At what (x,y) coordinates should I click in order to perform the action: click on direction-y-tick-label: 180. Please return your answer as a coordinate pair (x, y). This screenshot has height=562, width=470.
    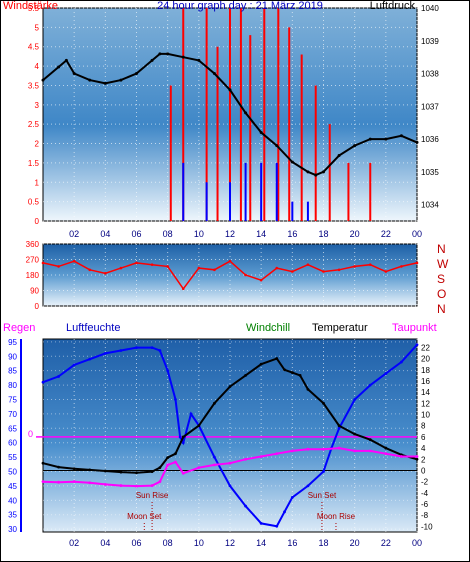
    Looking at the image, I should click on (33, 275).